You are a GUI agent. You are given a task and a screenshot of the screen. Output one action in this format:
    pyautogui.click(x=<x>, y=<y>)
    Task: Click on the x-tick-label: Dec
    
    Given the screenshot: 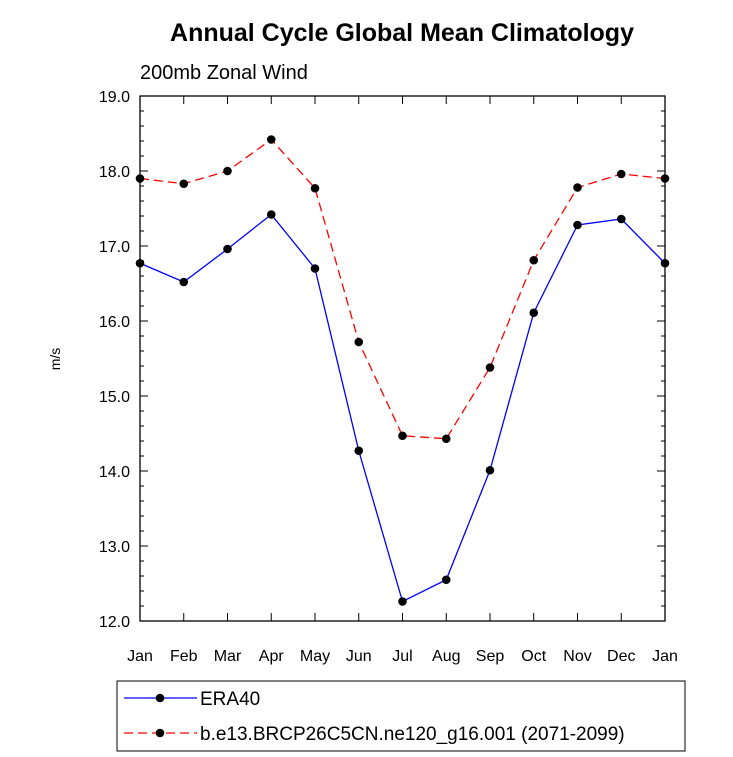 What is the action you would take?
    pyautogui.click(x=621, y=656)
    